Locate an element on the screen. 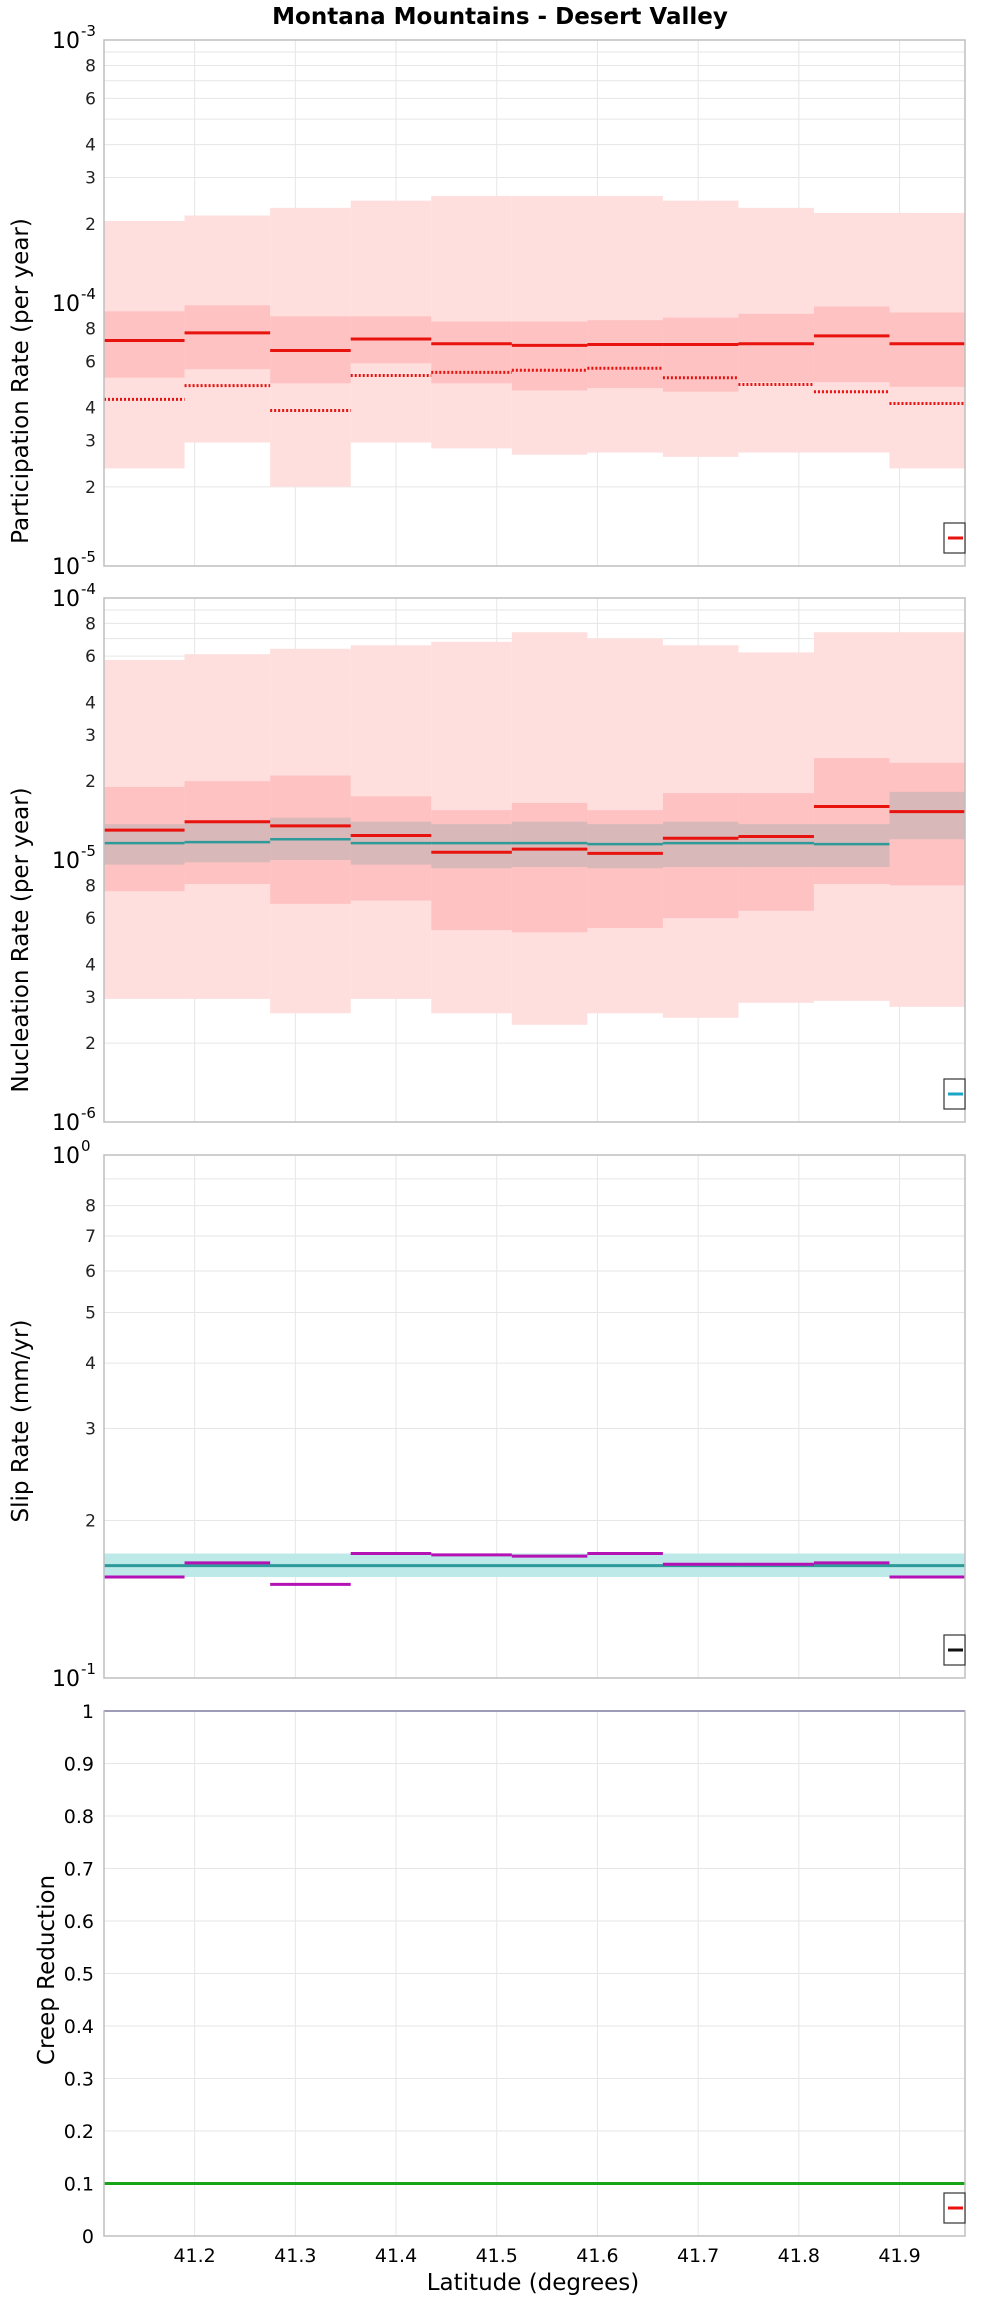 This screenshot has height=2300, width=1000. y-tick-label: 0.4 is located at coordinates (79, 2027).